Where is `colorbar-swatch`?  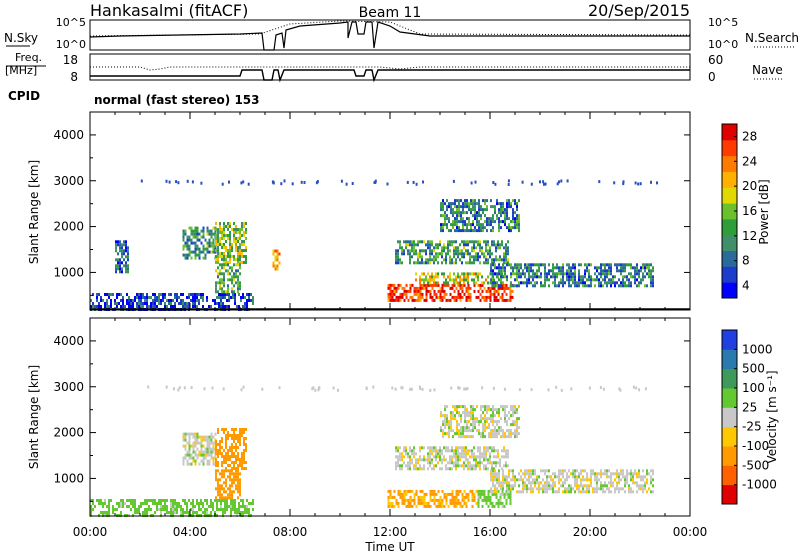
colorbar-swatch is located at coordinates (729, 195).